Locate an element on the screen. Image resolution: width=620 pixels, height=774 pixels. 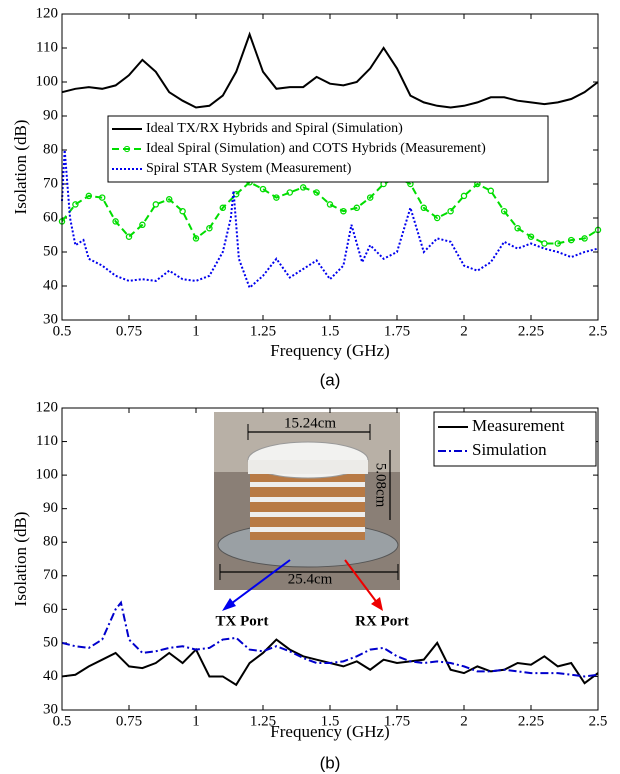
annotation: 5.08cm is located at coordinates (381, 485).